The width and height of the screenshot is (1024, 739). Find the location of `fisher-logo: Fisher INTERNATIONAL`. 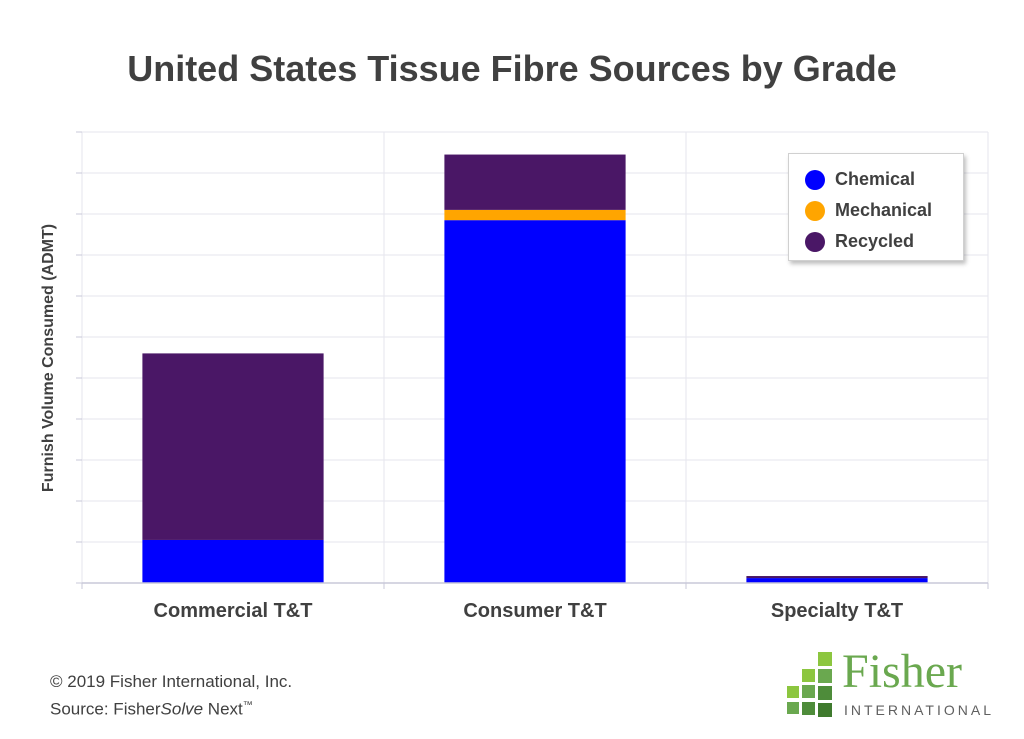

fisher-logo: Fisher INTERNATIONAL is located at coordinates (887, 682).